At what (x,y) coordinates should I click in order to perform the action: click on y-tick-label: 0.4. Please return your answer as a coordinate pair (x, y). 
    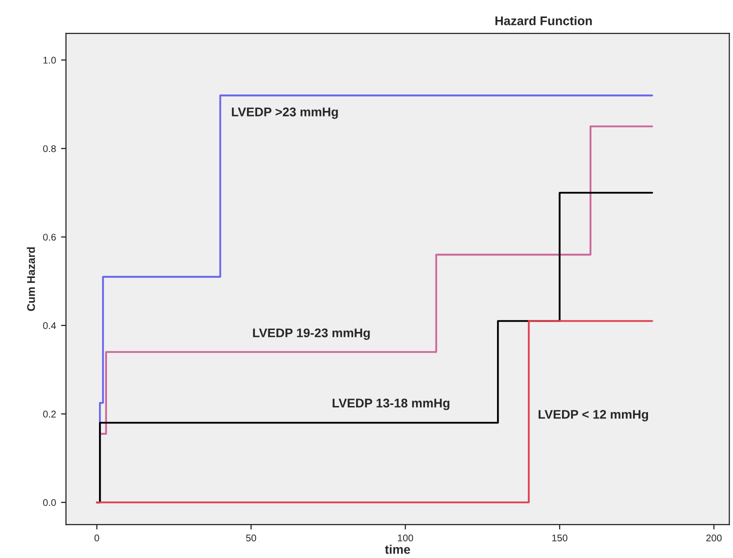
    Looking at the image, I should click on (49, 326).